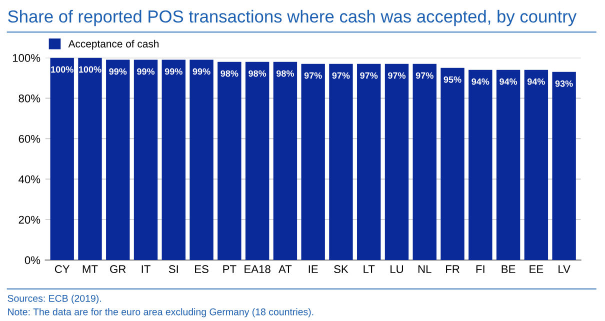 The width and height of the screenshot is (605, 321). Describe the element at coordinates (32, 260) in the screenshot. I see `y-tick-label: 0%` at that location.